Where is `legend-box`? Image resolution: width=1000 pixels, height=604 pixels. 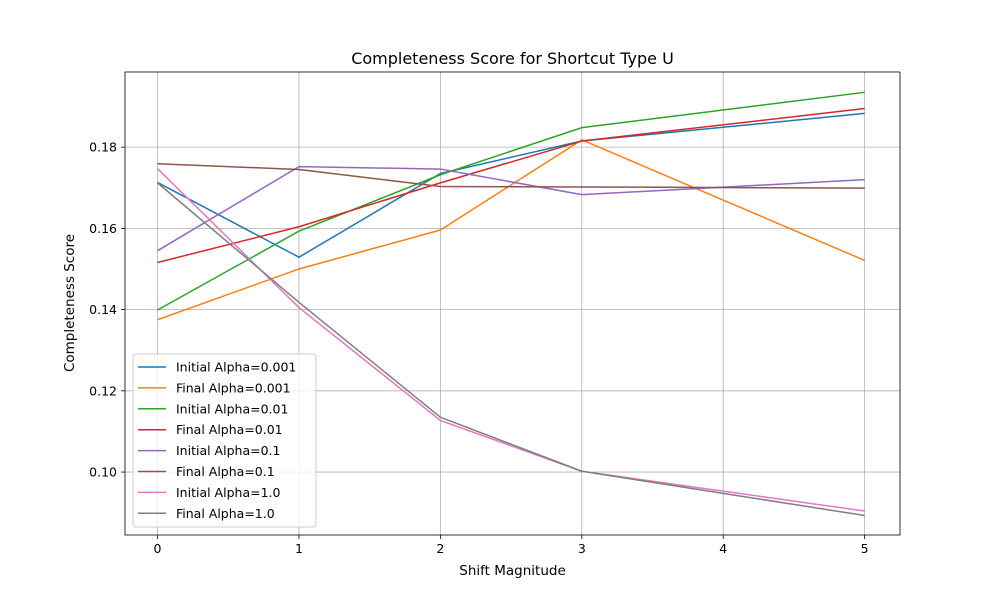 legend-box is located at coordinates (224, 440).